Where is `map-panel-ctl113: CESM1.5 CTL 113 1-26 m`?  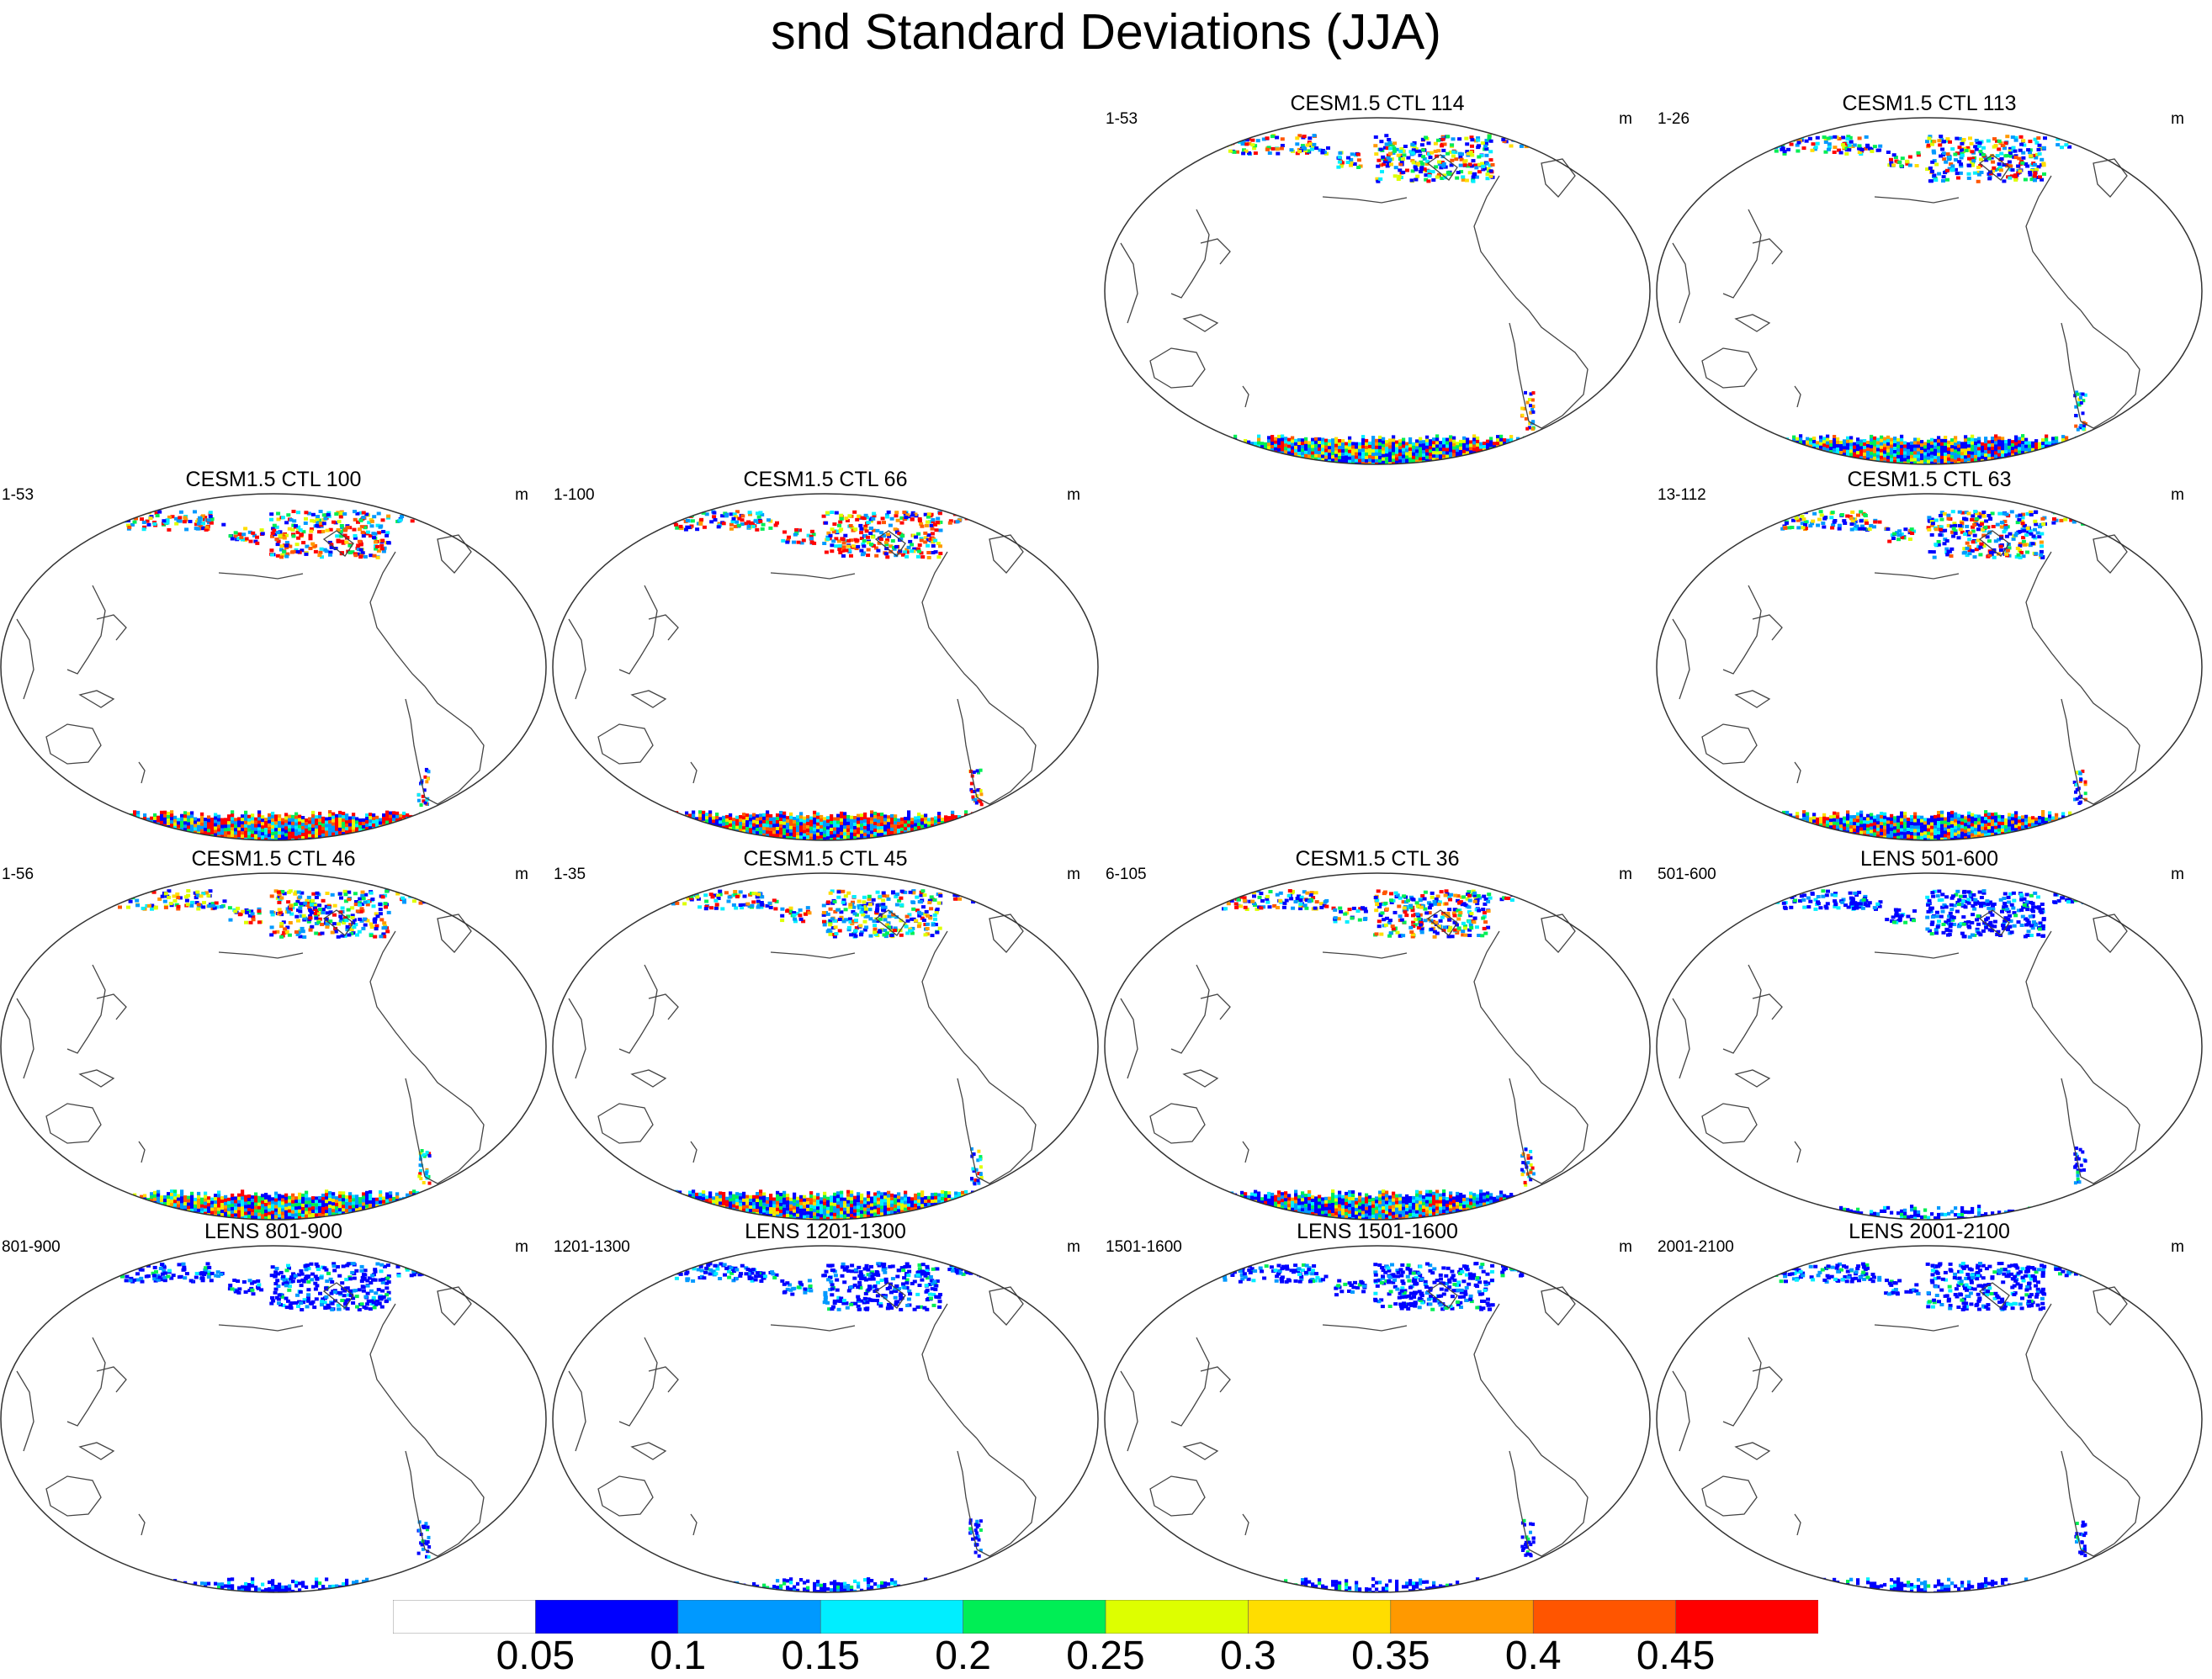
map-panel-ctl113: CESM1.5 CTL 113 1-26 m is located at coordinates (1929, 278).